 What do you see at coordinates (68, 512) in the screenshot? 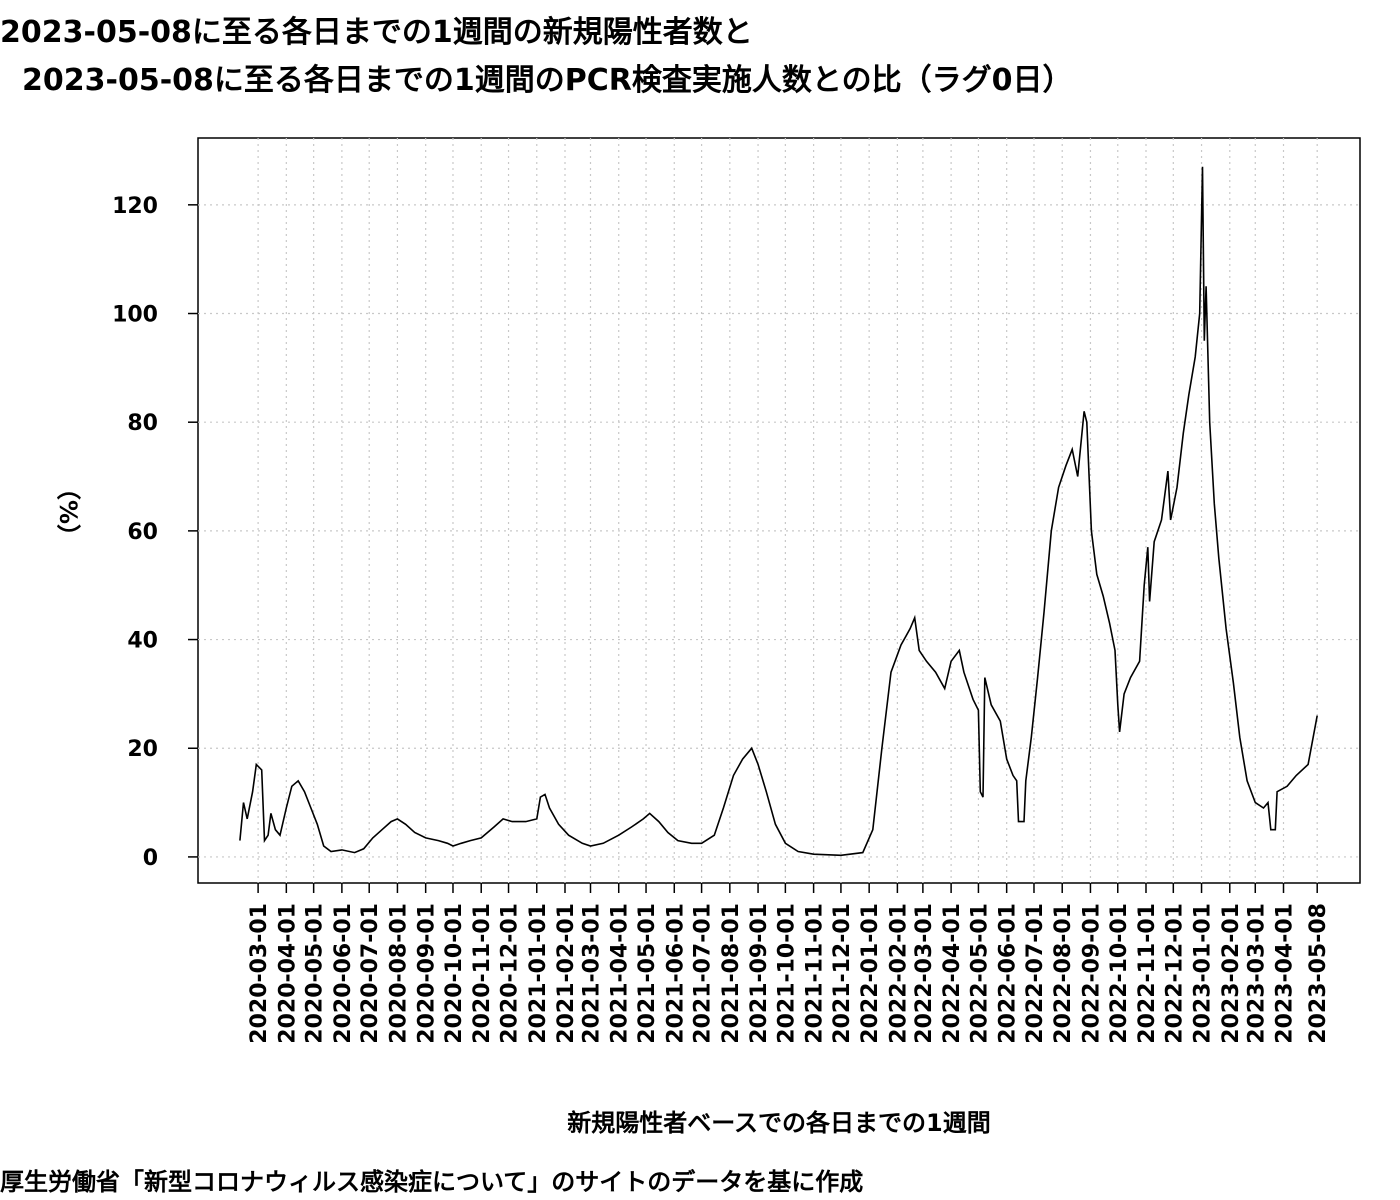
I see `y-axis-label: （%）` at bounding box center [68, 512].